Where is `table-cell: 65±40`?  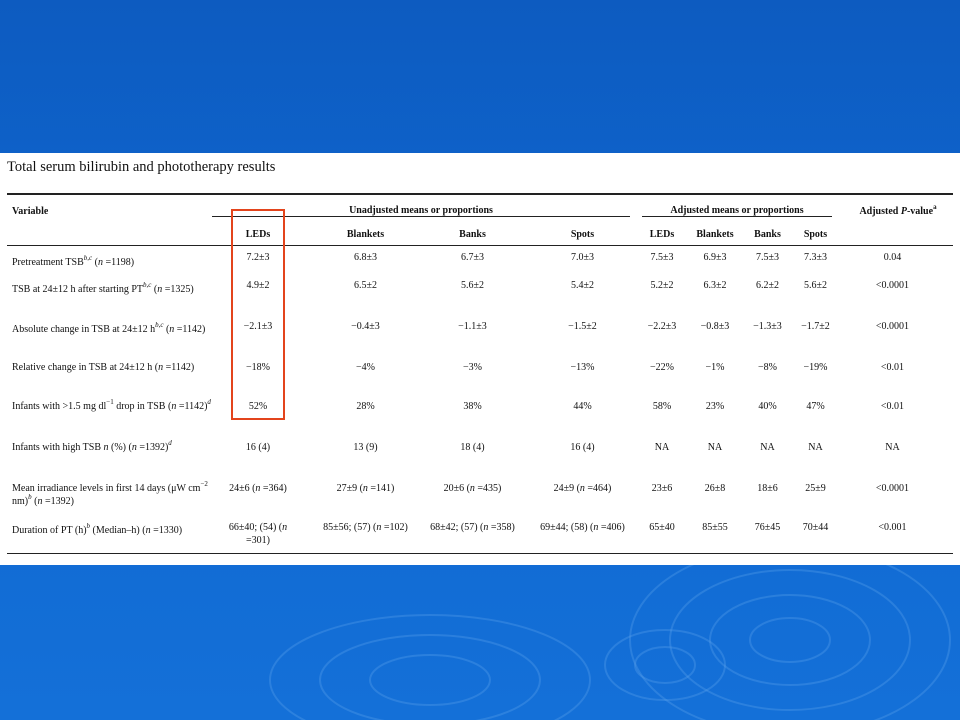
table-cell: 65±40 is located at coordinates (662, 527).